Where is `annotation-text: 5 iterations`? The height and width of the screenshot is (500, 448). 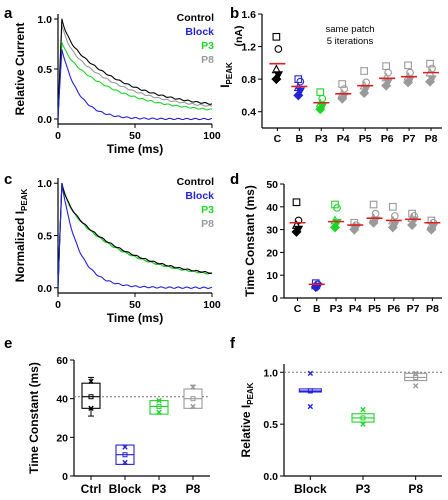 annotation-text: 5 iterations is located at coordinates (350, 41).